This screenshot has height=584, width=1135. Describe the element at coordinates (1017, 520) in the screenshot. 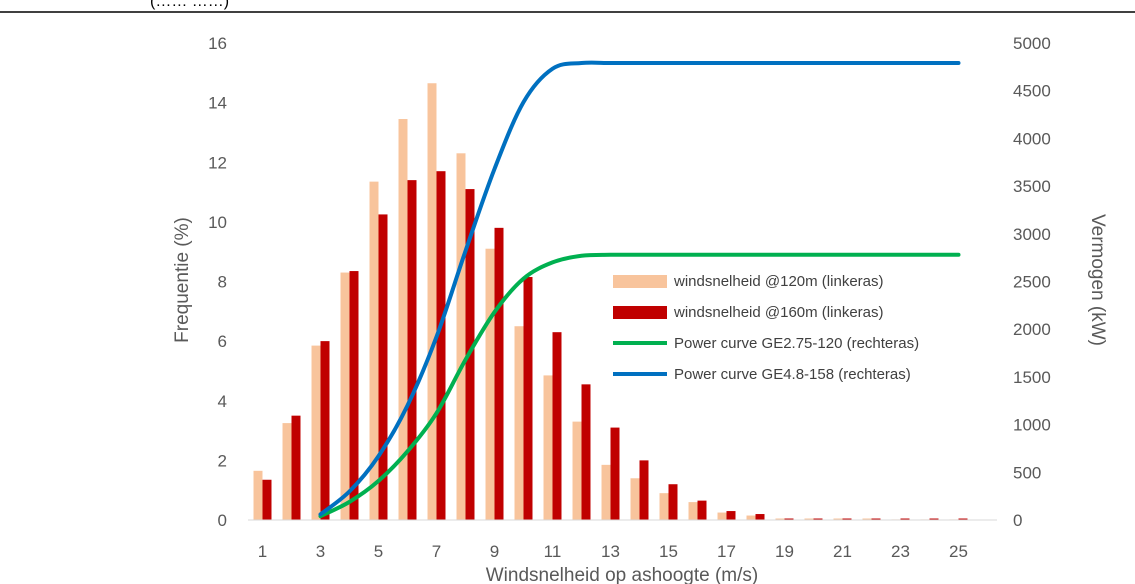

I see `right-tick-label: 0` at that location.